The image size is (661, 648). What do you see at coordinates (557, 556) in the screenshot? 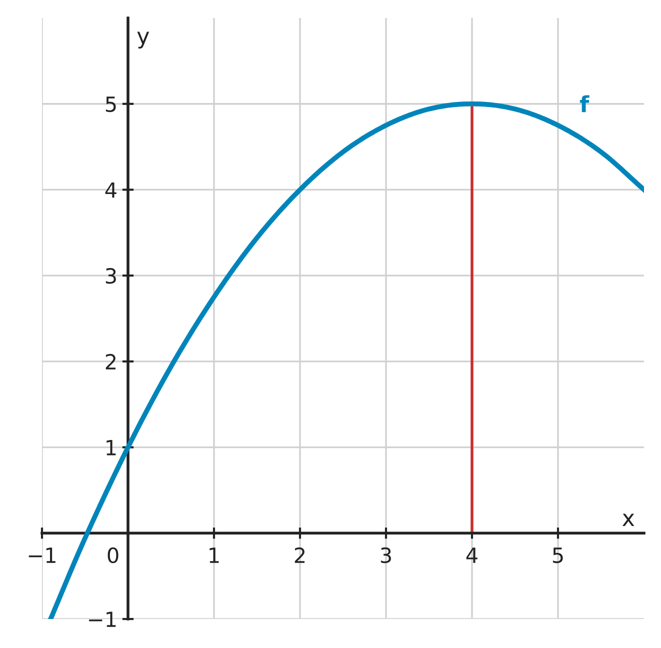
I see `x-tick-label: 5` at bounding box center [557, 556].